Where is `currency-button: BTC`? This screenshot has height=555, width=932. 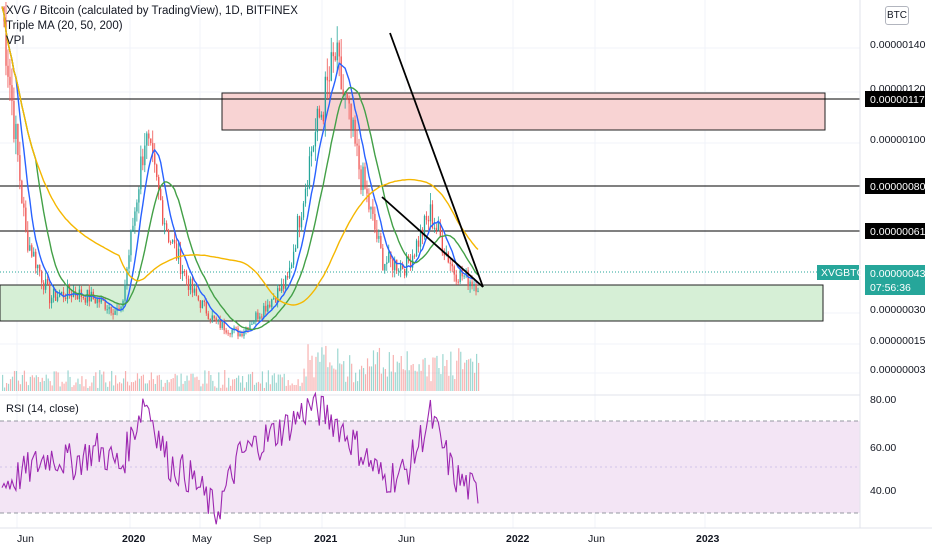
currency-button: BTC is located at coordinates (897, 15).